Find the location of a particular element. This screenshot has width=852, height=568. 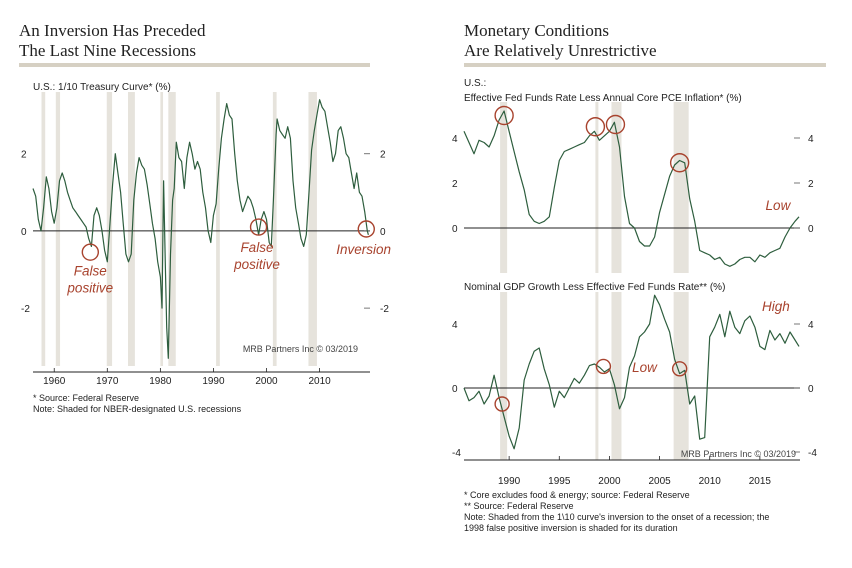

annotation-text: Inversion is located at coordinates (363, 249).